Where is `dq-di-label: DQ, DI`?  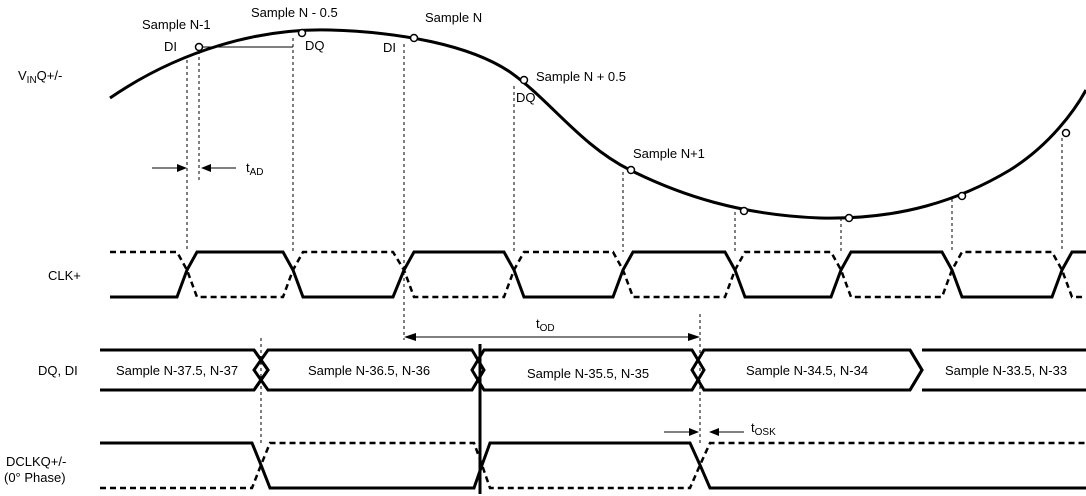 dq-di-label: DQ, DI is located at coordinates (58, 370).